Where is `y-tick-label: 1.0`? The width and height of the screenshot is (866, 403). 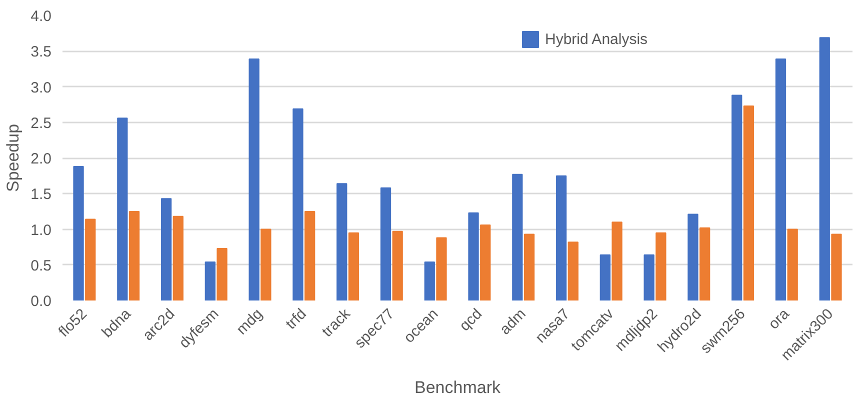 y-tick-label: 1.0 is located at coordinates (41, 230).